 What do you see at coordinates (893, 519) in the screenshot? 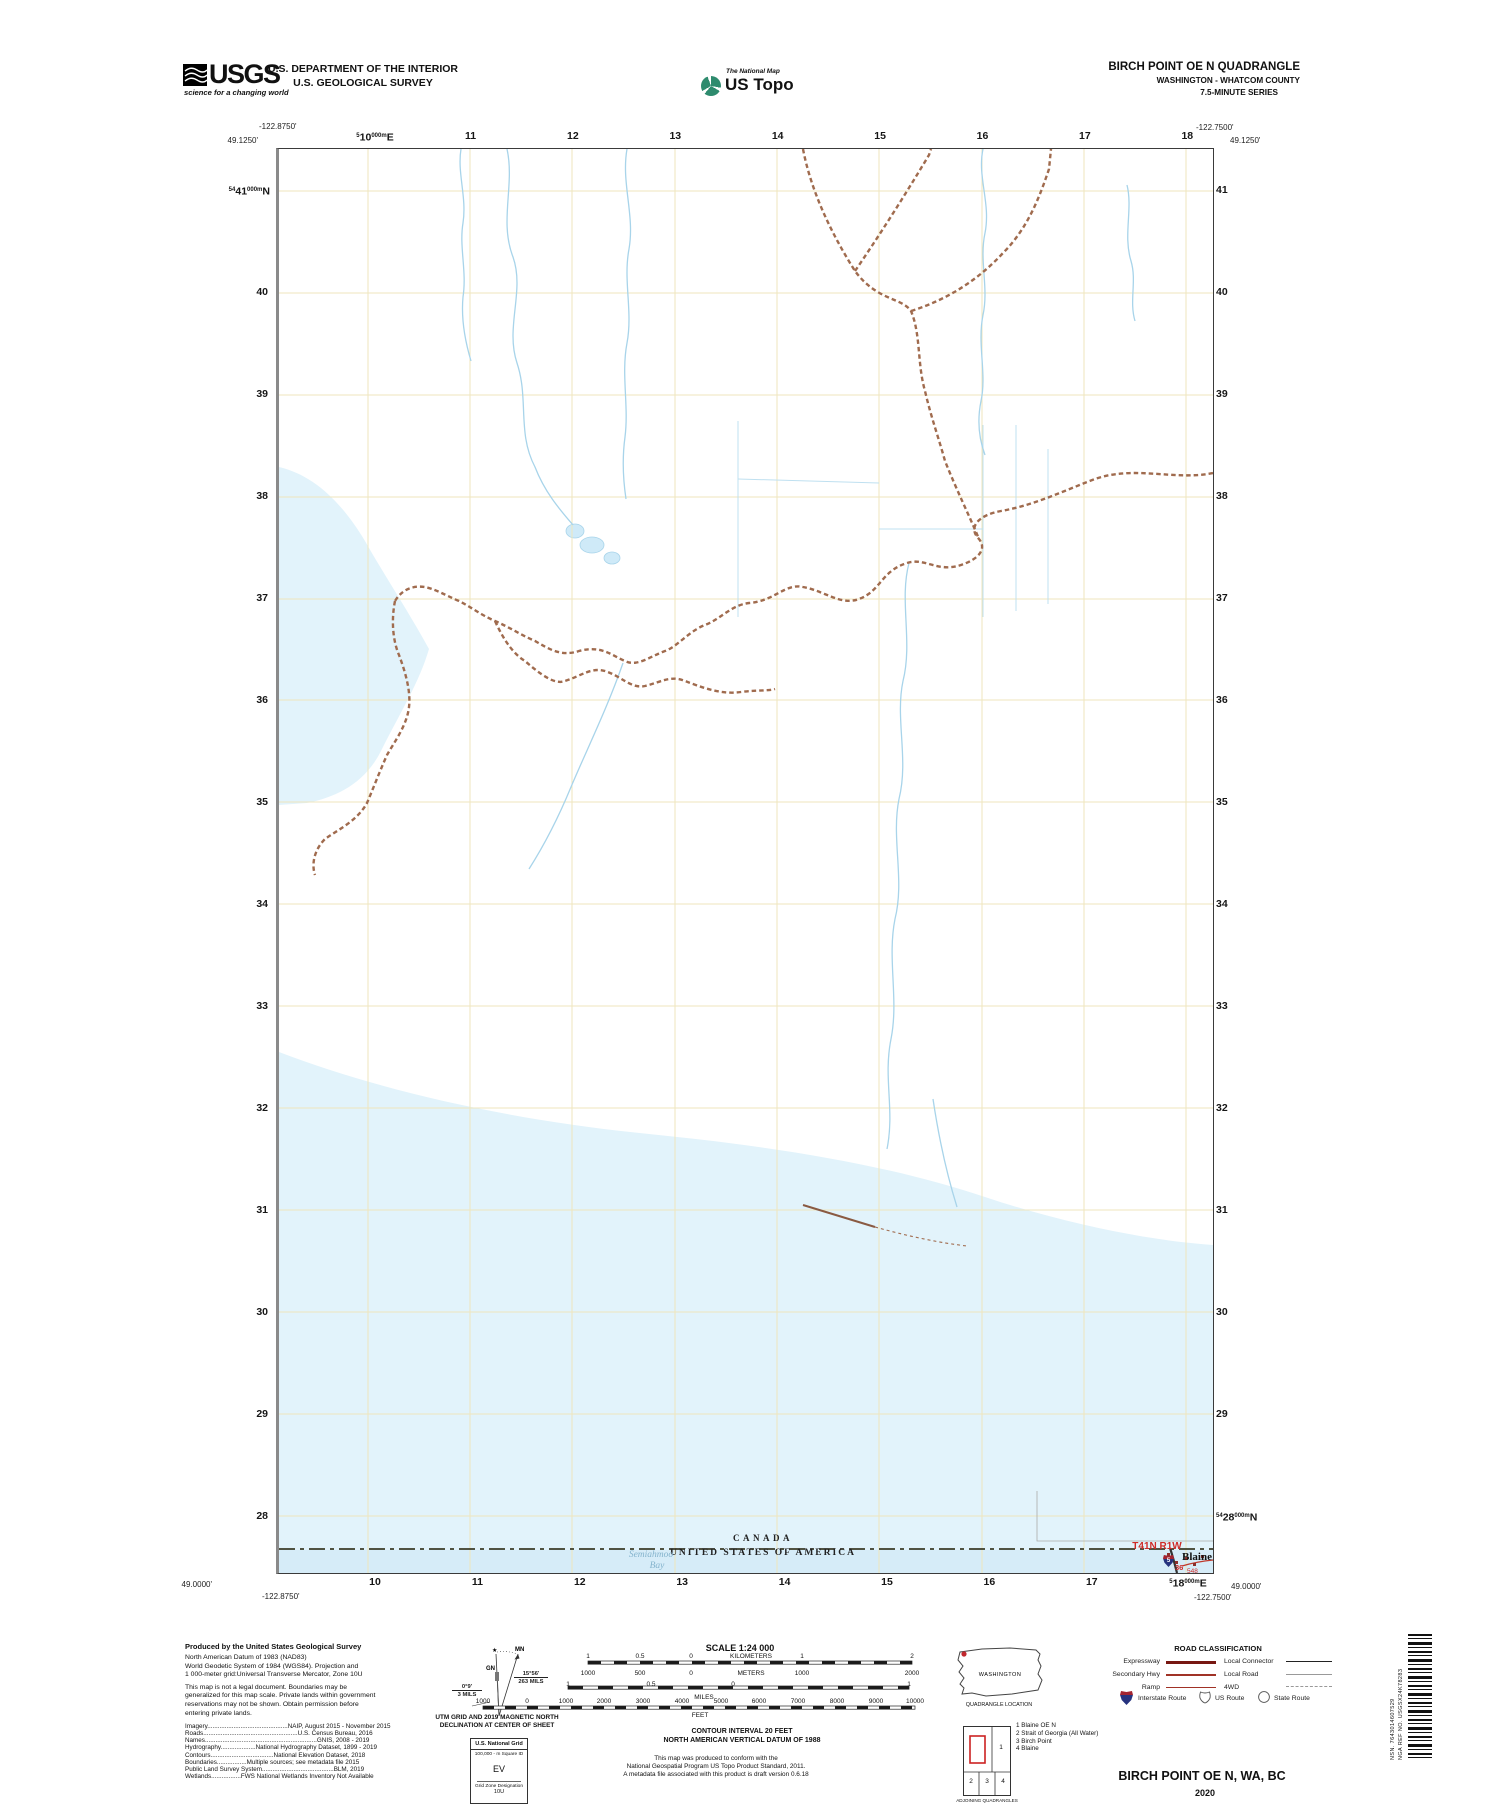
I see `canals` at bounding box center [893, 519].